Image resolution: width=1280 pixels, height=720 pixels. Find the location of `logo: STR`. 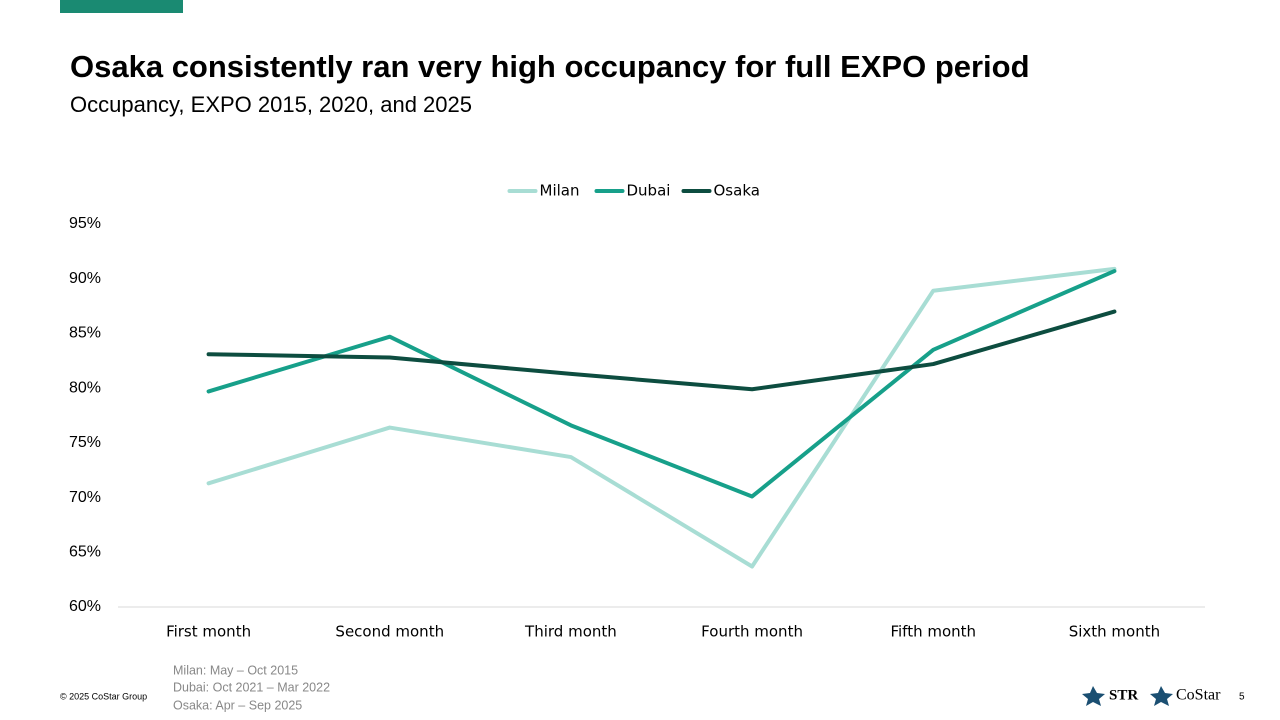

logo: STR is located at coordinates (1123, 695).